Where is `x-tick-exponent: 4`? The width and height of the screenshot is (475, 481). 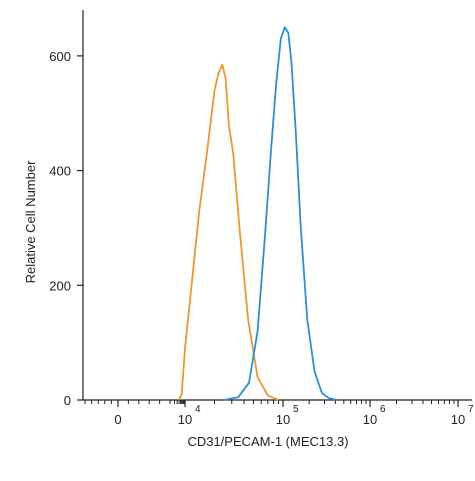
x-tick-exponent: 4 is located at coordinates (198, 409).